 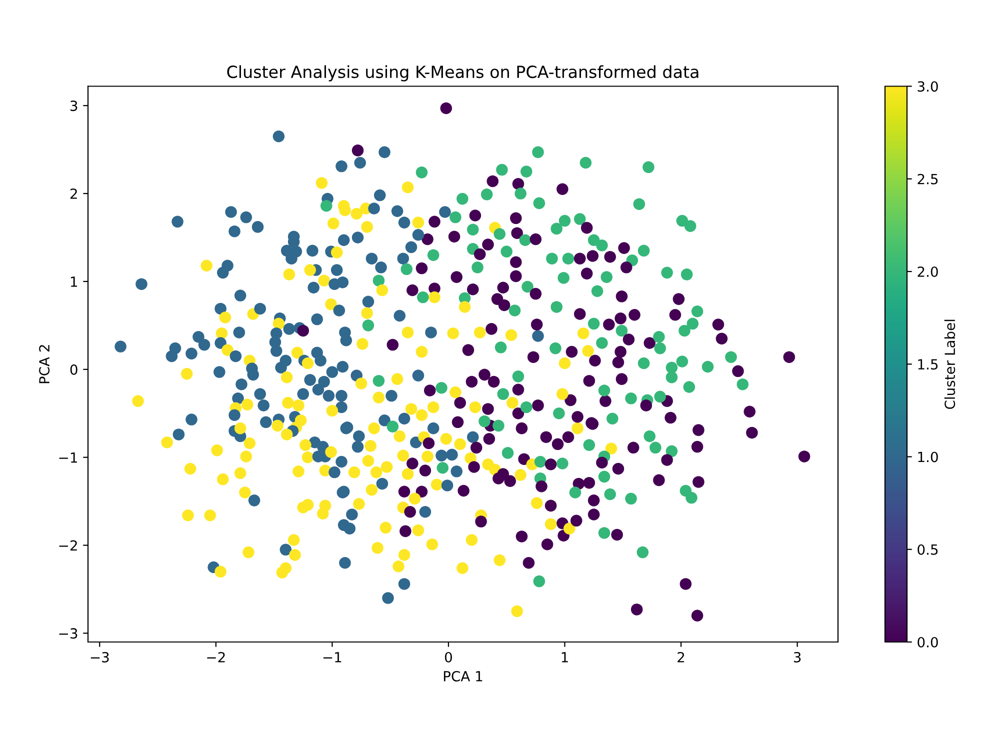 What do you see at coordinates (565, 657) in the screenshot?
I see `x-tick-label: 1` at bounding box center [565, 657].